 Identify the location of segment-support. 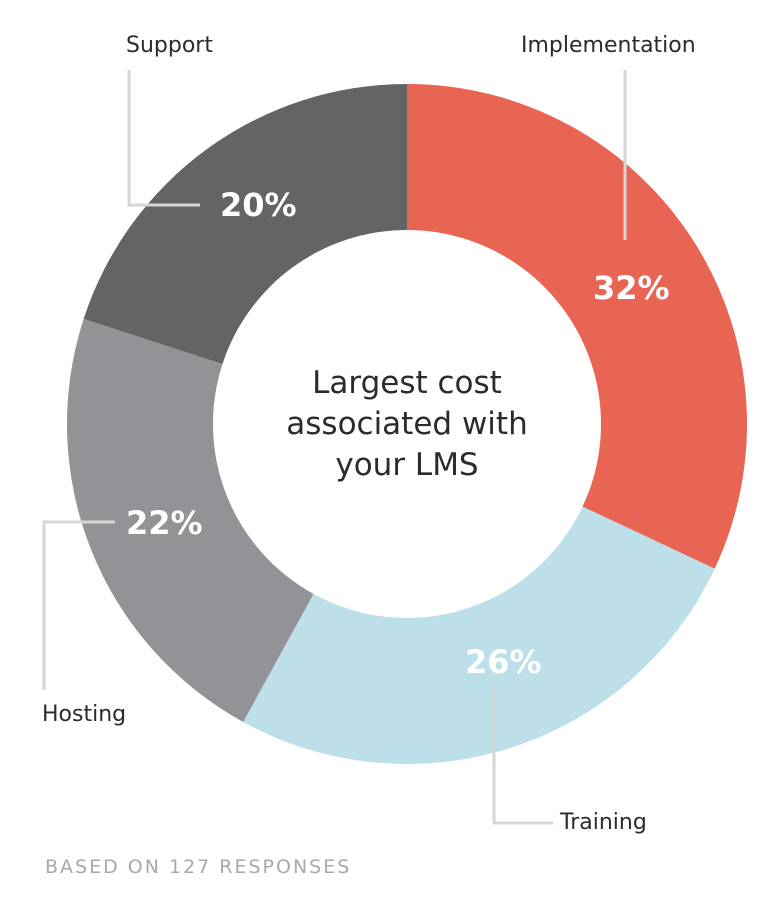
(245, 224).